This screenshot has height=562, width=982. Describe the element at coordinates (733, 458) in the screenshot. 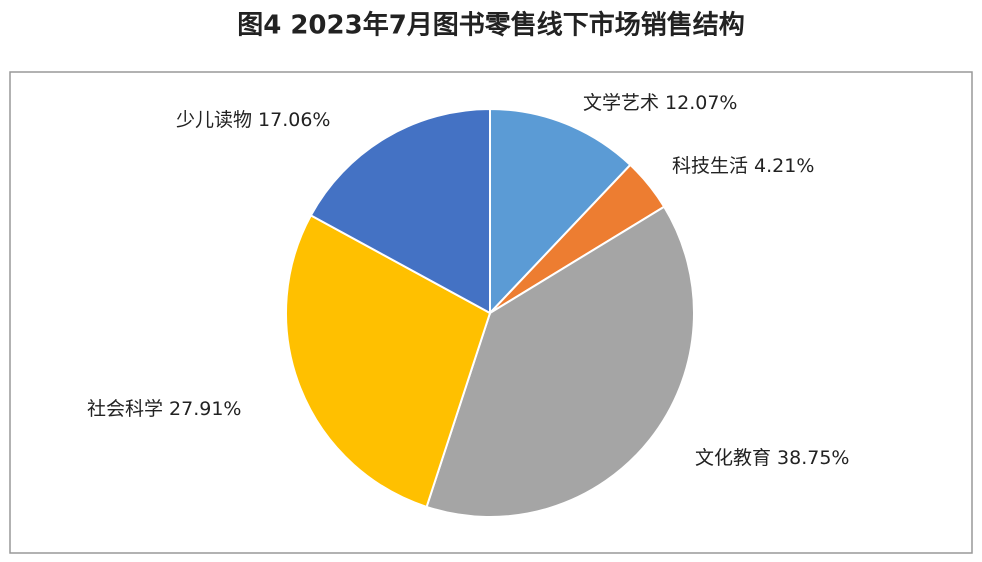

I see `category-label: 文化教育` at that location.